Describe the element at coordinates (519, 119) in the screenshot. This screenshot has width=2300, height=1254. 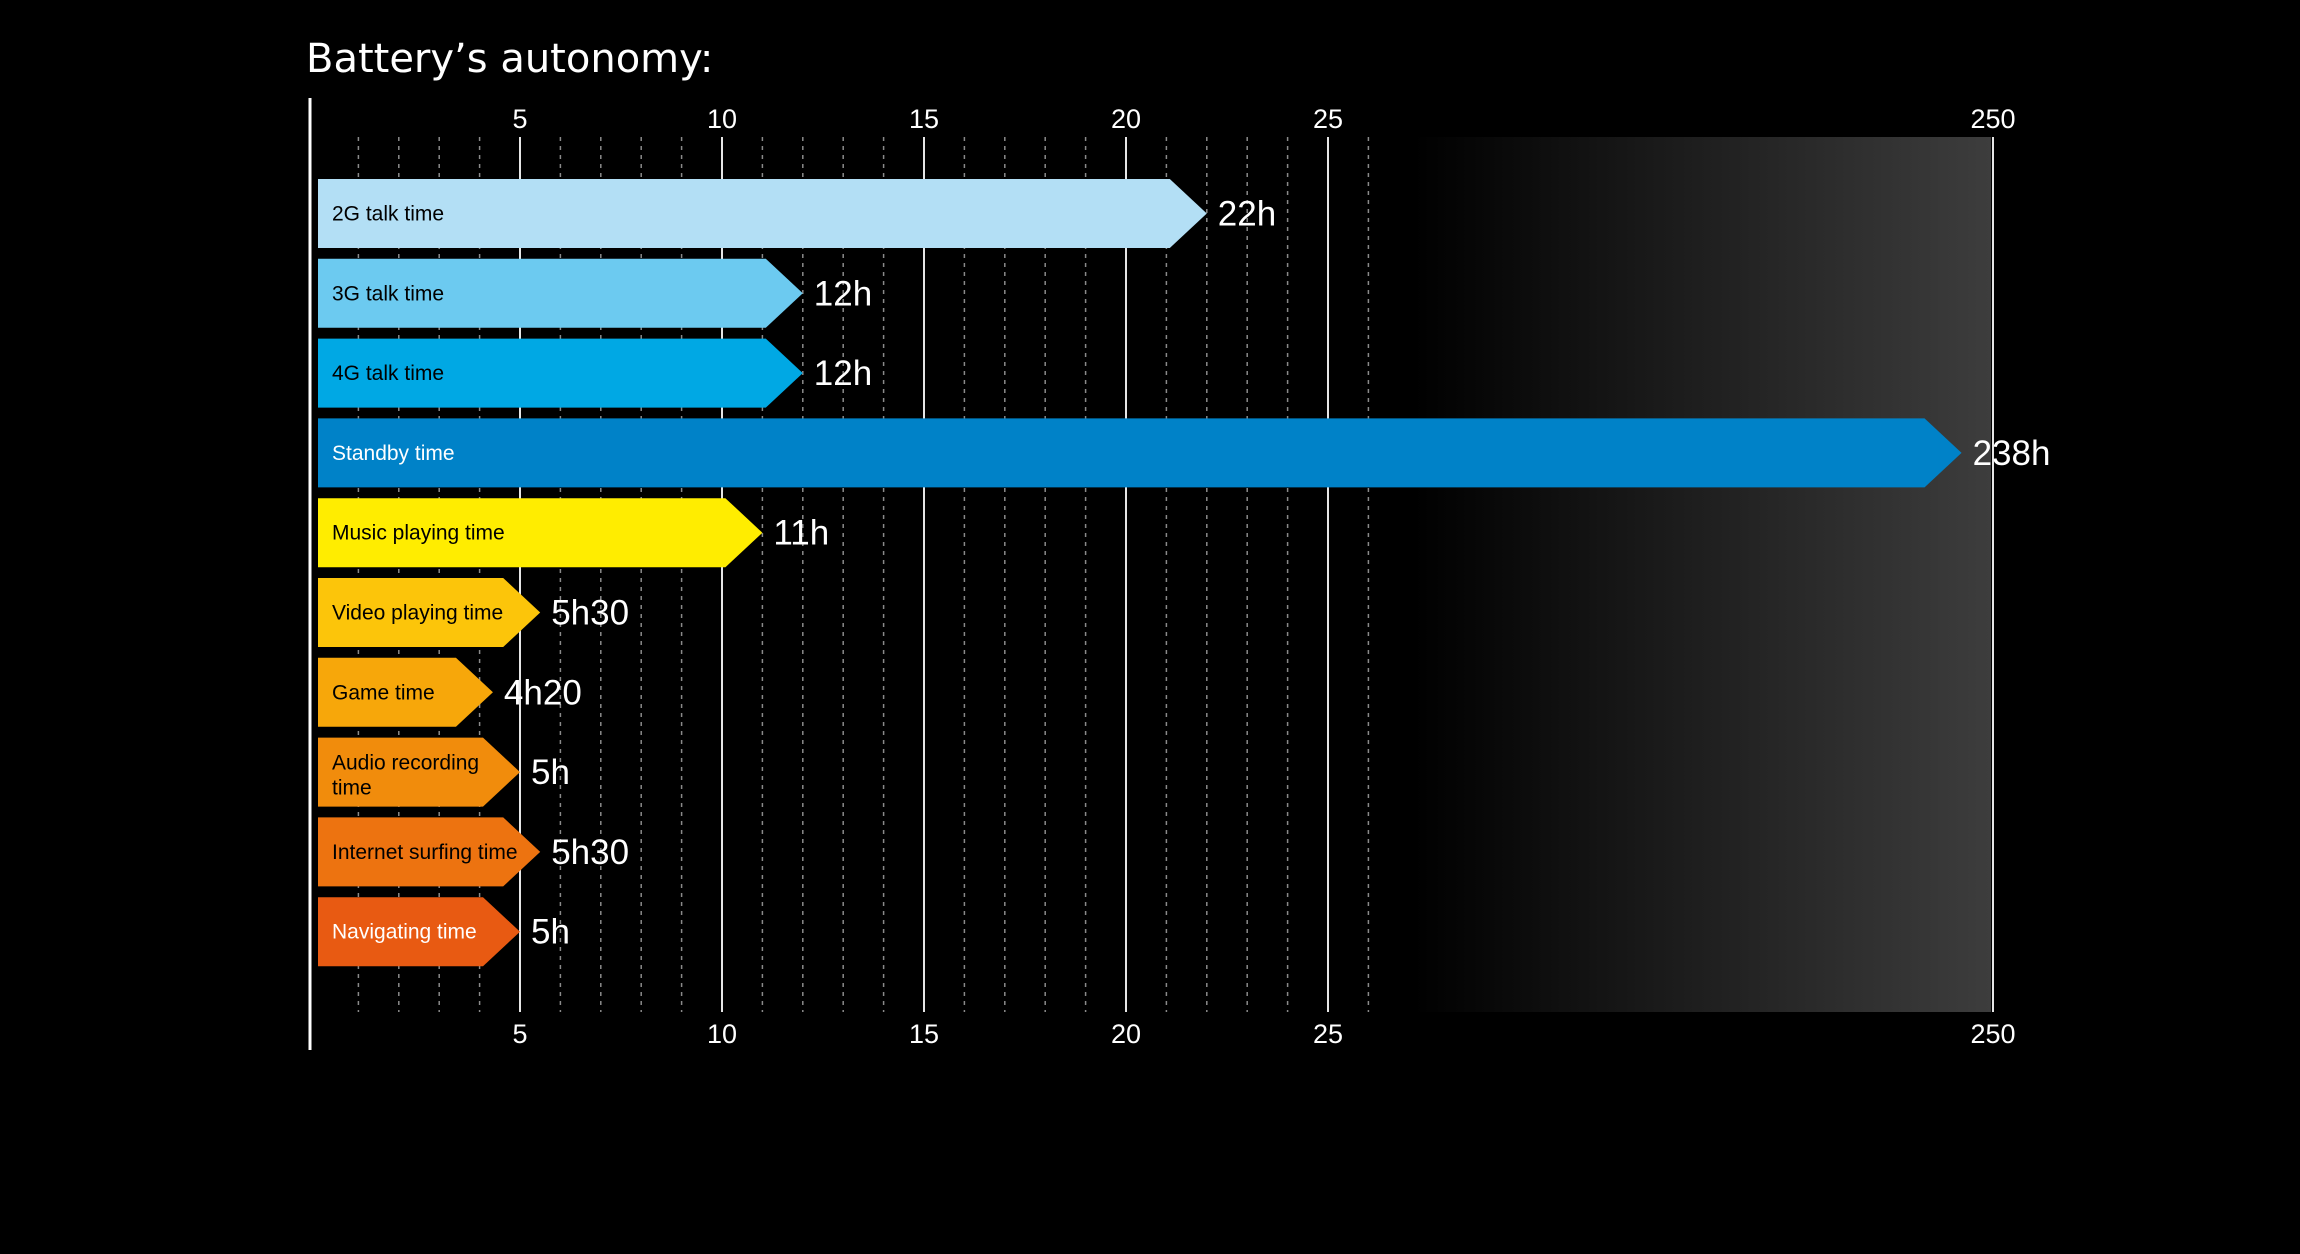
I see `top-tick-label: 5` at that location.